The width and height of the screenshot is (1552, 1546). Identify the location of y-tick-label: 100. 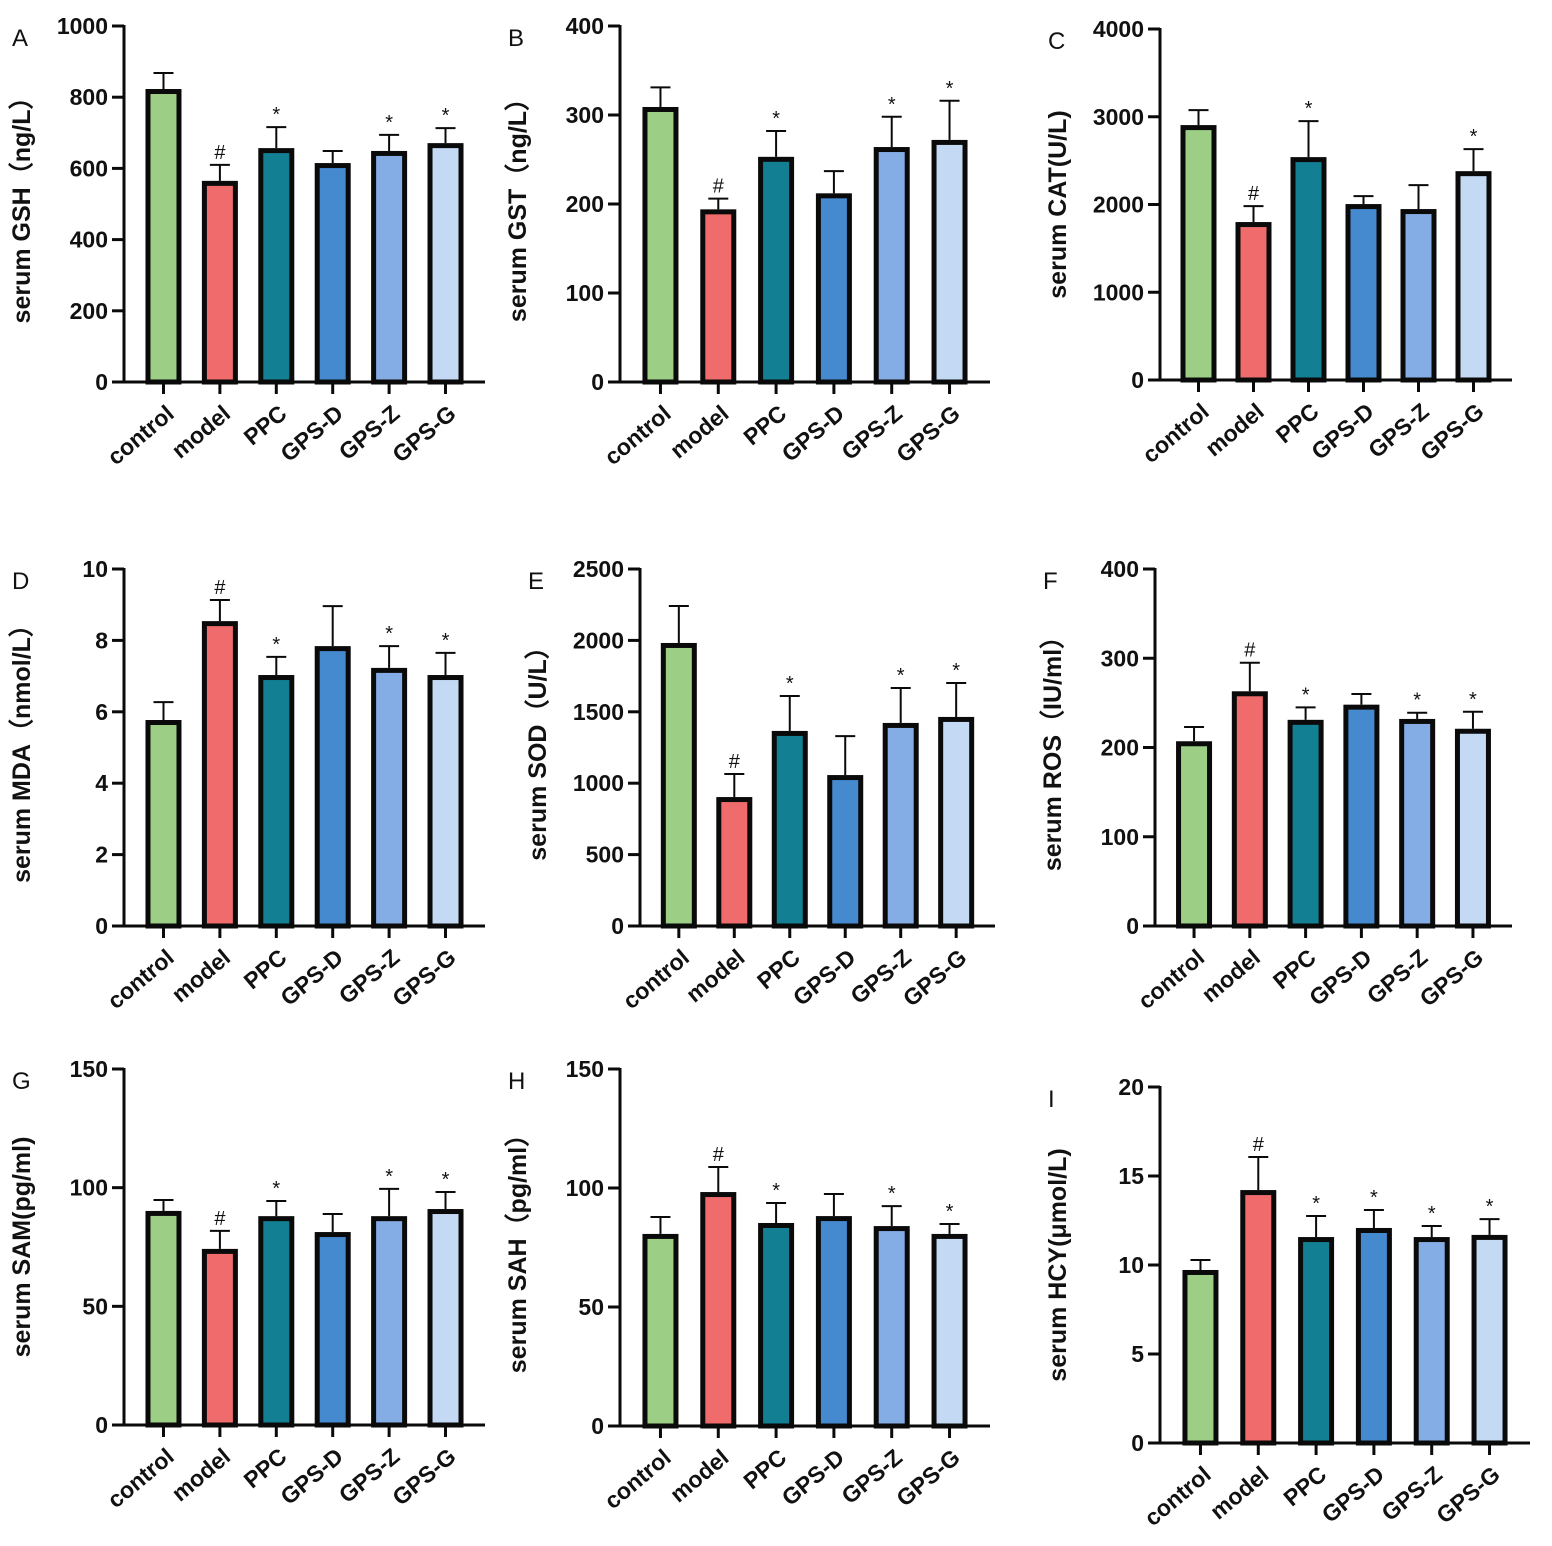
(585, 293).